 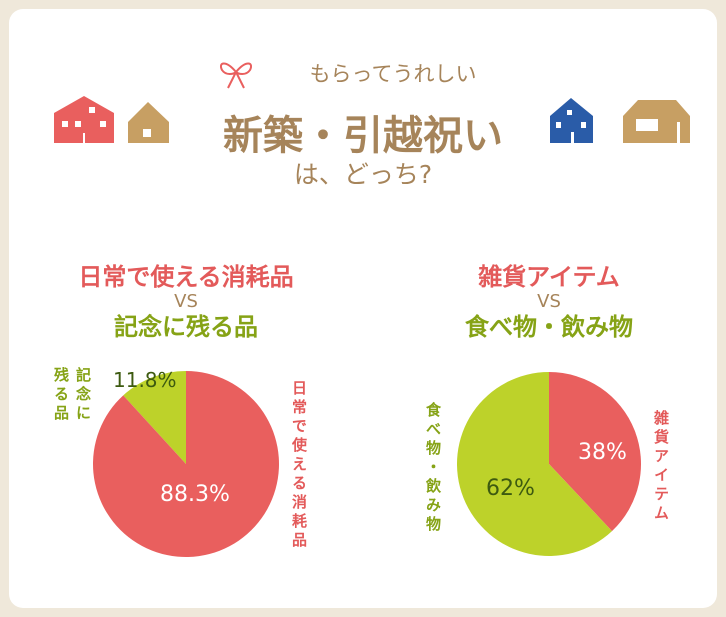 What do you see at coordinates (72, 395) in the screenshot?
I see `chart1-label-green: 記念に残る品` at bounding box center [72, 395].